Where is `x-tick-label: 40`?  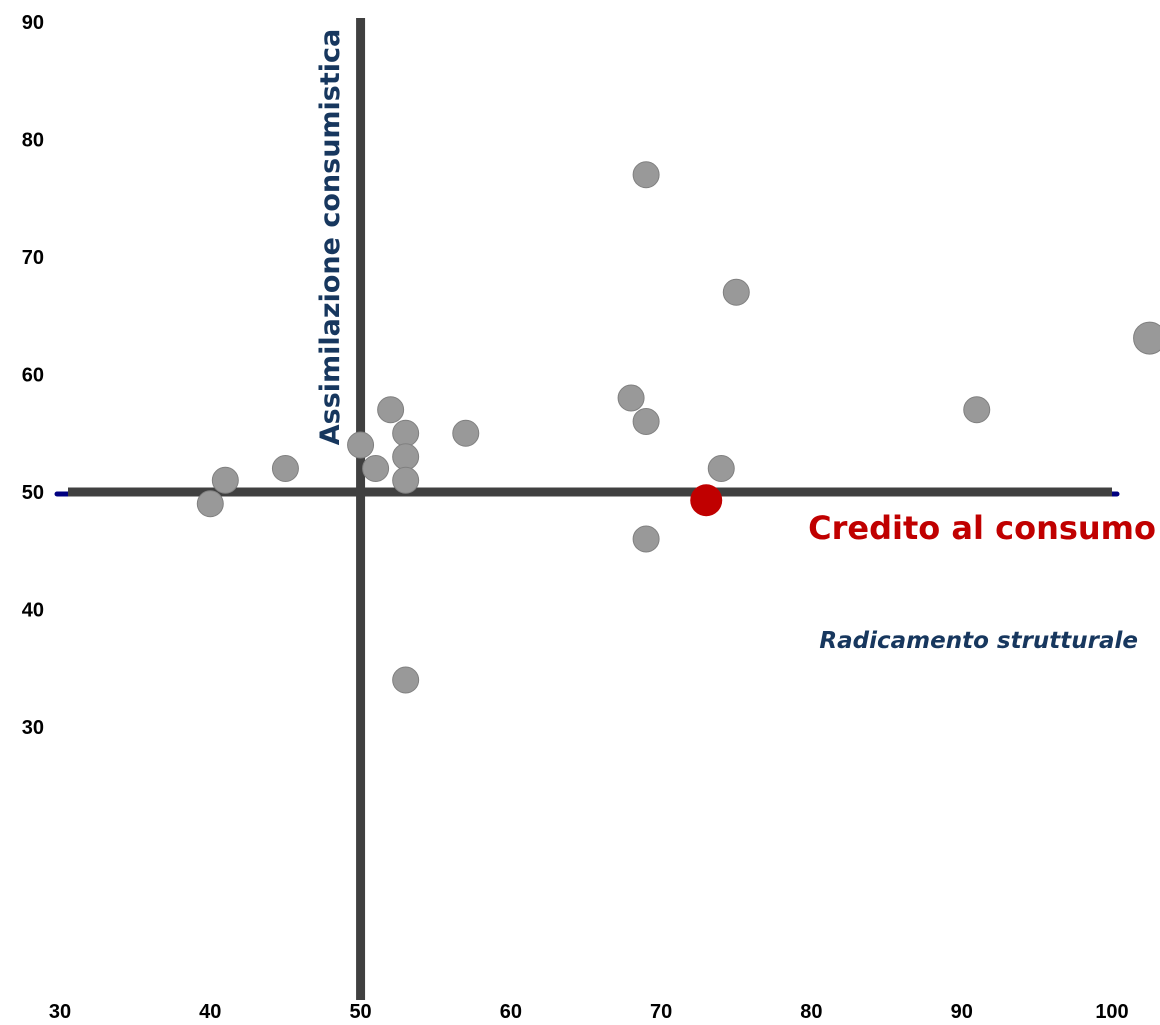 x-tick-label: 40 is located at coordinates (210, 1012).